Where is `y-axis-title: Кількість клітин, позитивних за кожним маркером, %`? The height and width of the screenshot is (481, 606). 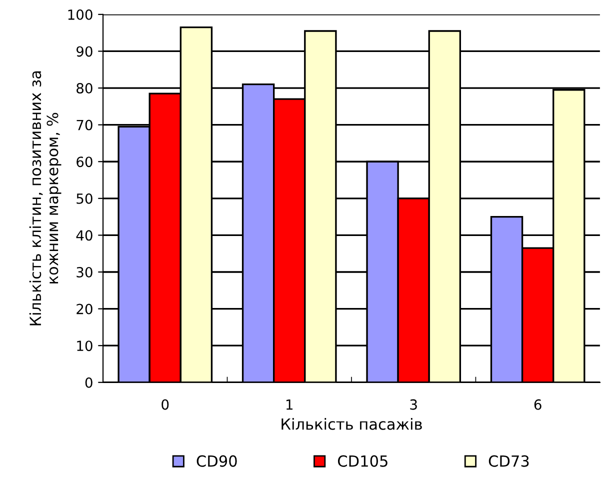
y-axis-title: Кількість клітин, позитивних за кожним маркером, % is located at coordinates (45, 198).